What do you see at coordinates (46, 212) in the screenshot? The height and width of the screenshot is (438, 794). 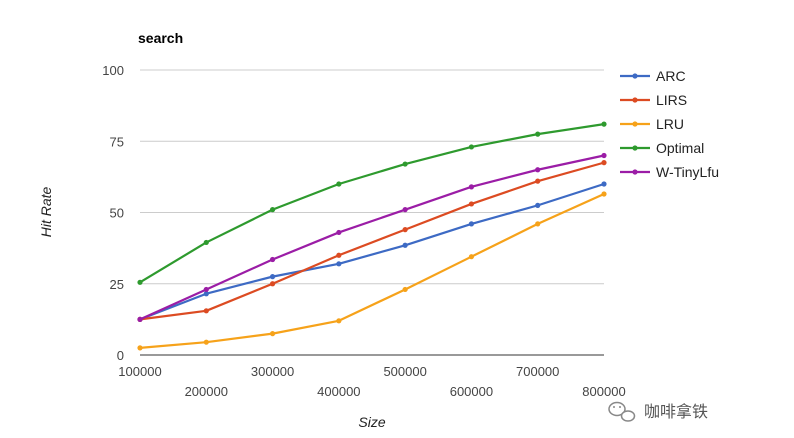 I see `y-axis-label: Hit Rate` at bounding box center [46, 212].